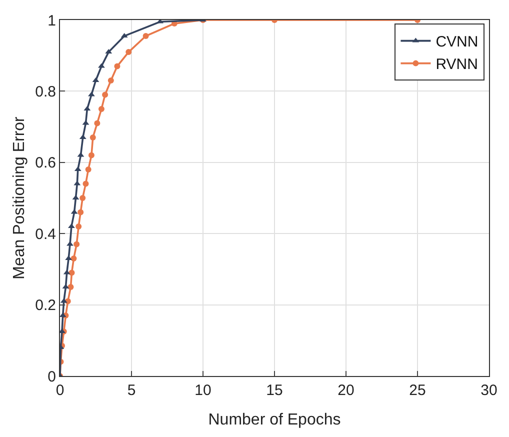 Image resolution: width=509 pixels, height=437 pixels. What do you see at coordinates (19, 198) in the screenshot?
I see `y-axis-title: Mean Positioning Error` at bounding box center [19, 198].